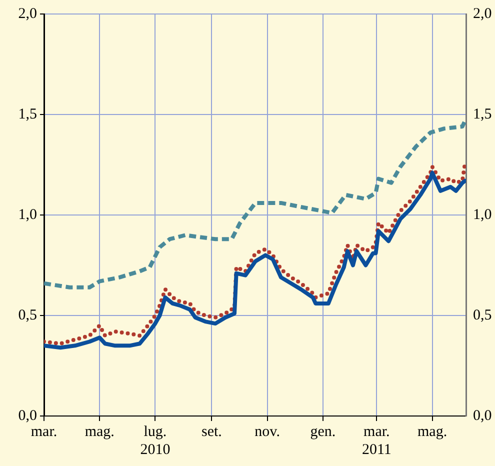 This screenshot has height=466, width=495. What do you see at coordinates (27, 315) in the screenshot?
I see `y-tick-label: 0,5` at bounding box center [27, 315].